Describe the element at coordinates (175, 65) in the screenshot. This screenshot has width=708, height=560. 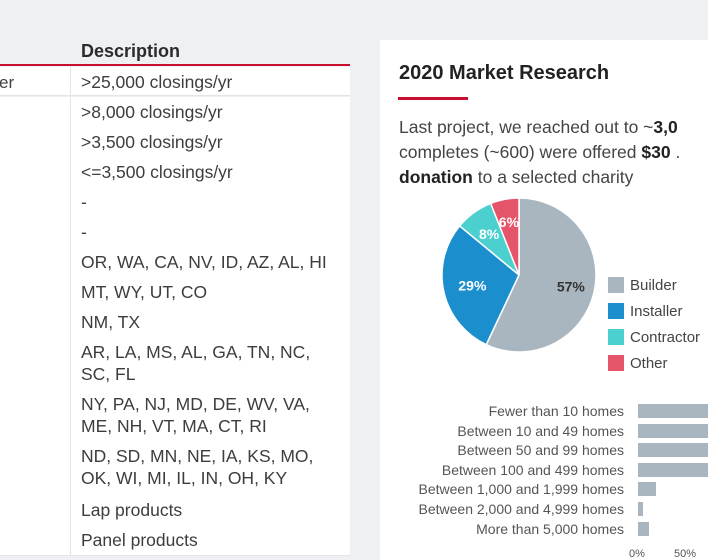
I see `header-divider` at that location.